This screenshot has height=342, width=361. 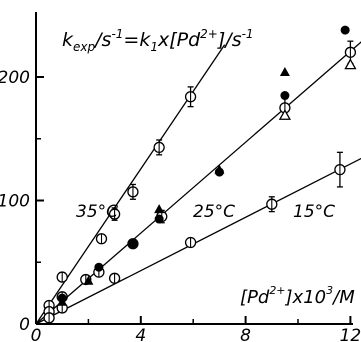 What do you see at coordinates (297, 296) in the screenshot?
I see `x-axis-label: [Pd2+]x103/M` at bounding box center [297, 296].